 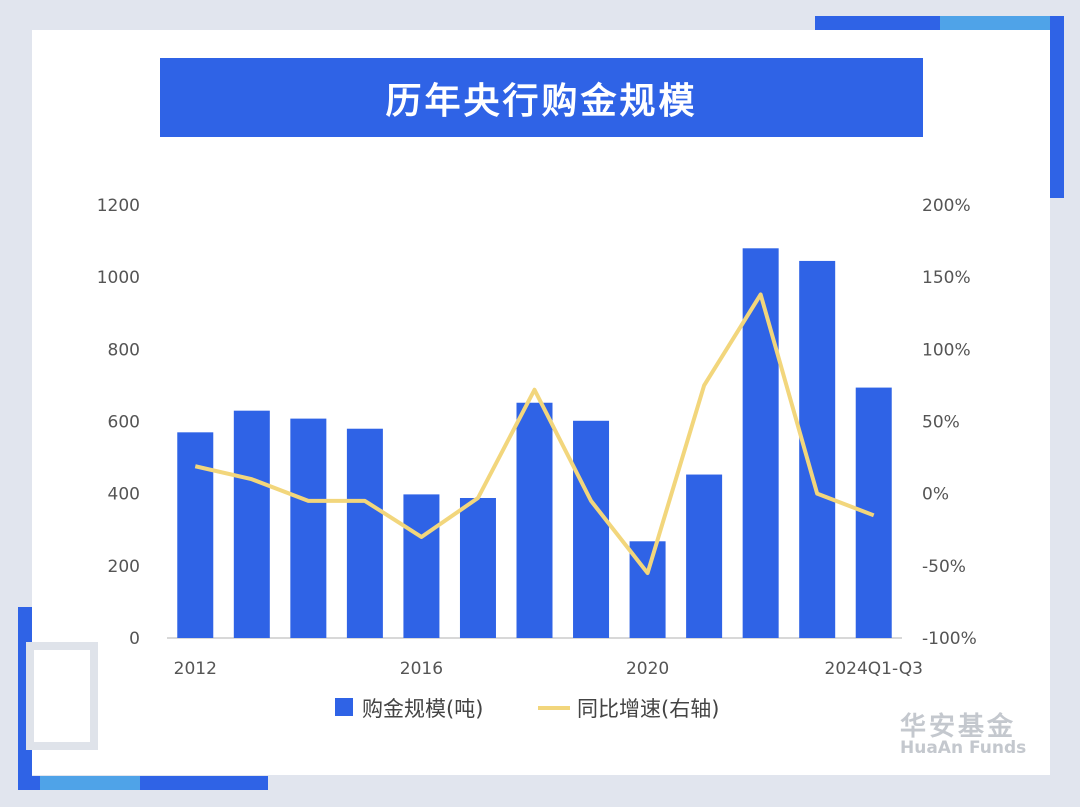 I want to click on bar-2013, so click(x=251, y=524).